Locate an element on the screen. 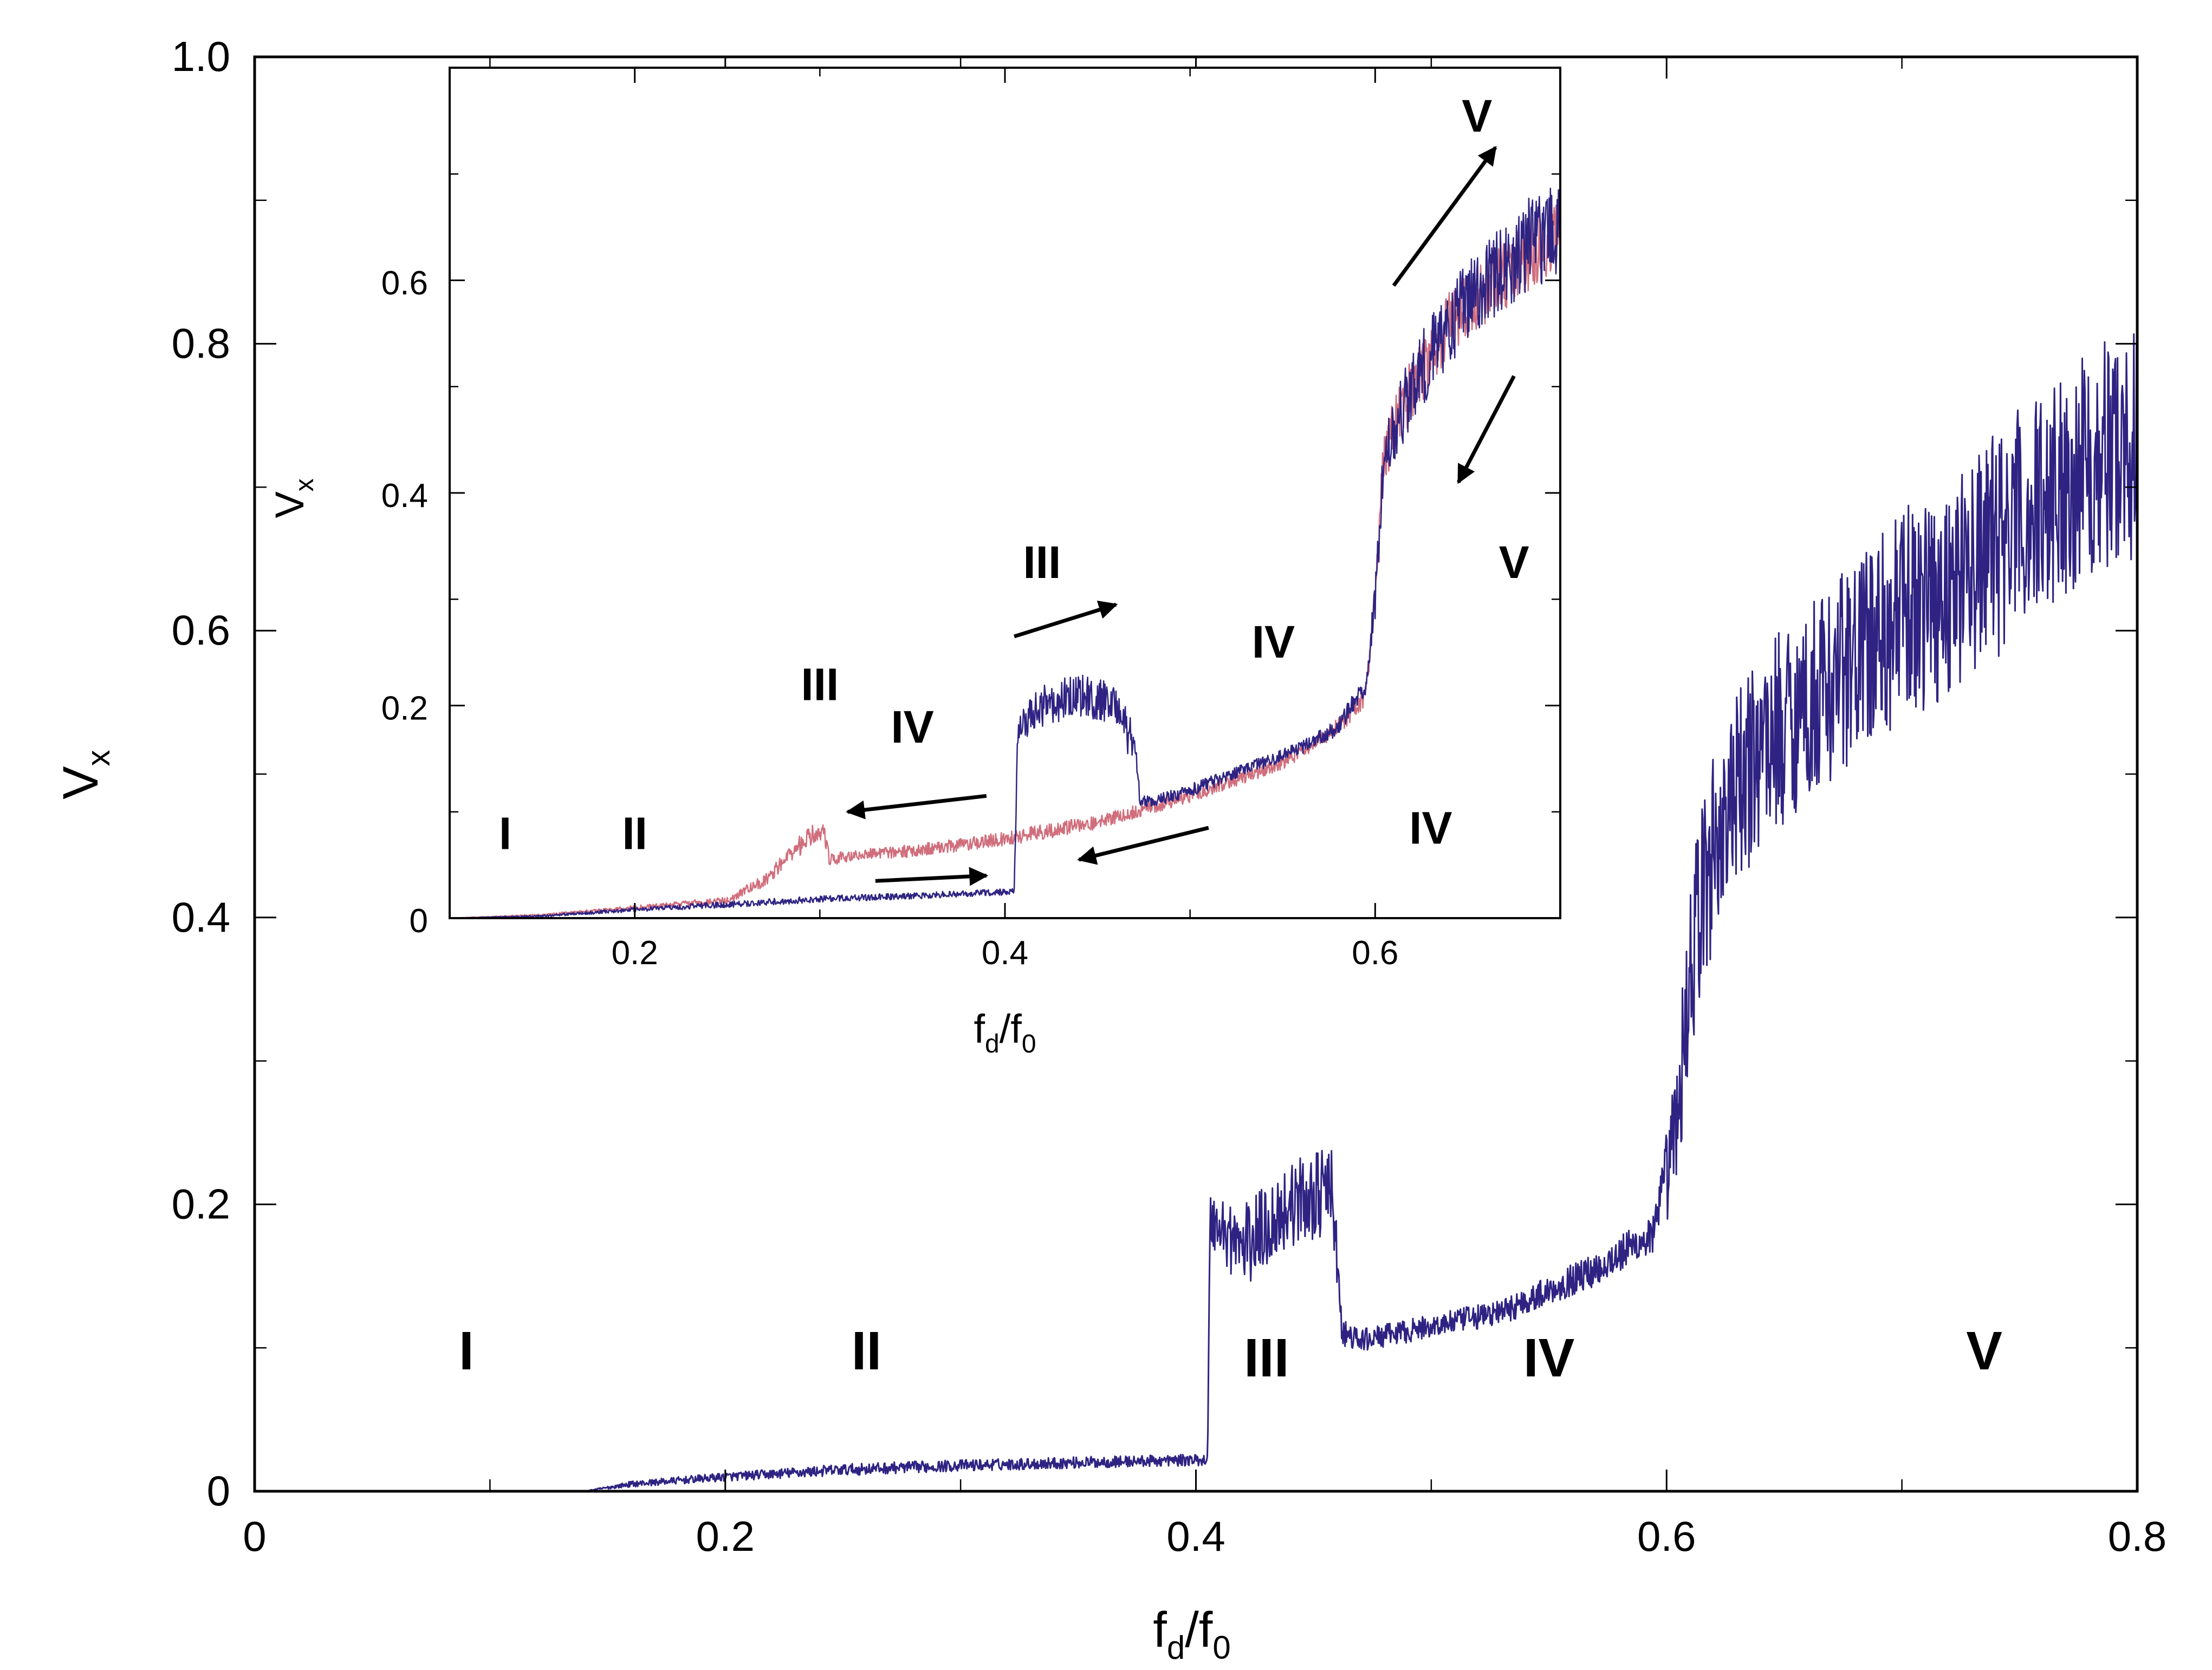 This screenshot has width=2212, height=1670. main-y-tick-label: 0.8 is located at coordinates (201, 344).